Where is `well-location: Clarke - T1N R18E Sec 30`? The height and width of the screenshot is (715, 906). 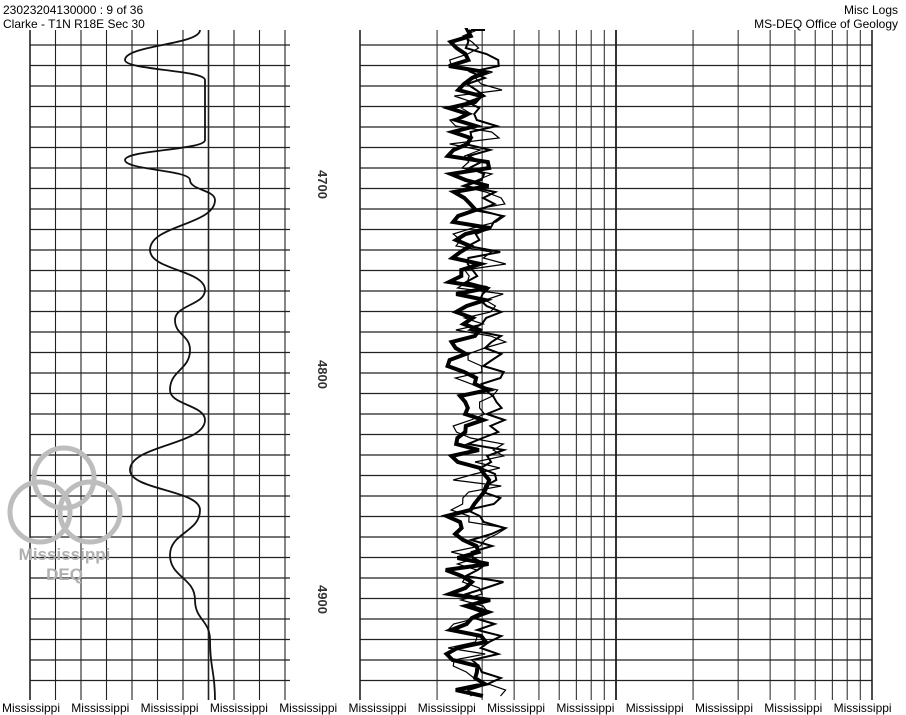 well-location: Clarke - T1N R18E Sec 30 is located at coordinates (74, 24).